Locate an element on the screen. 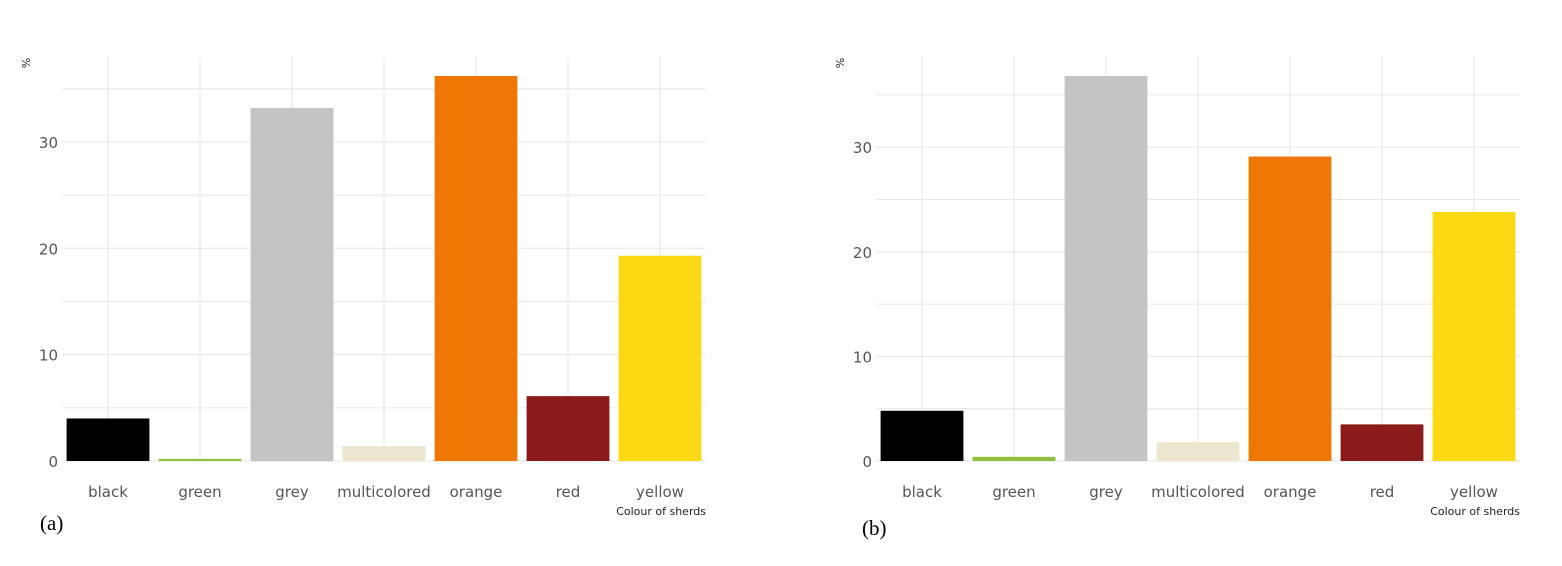  panel-label: (b) is located at coordinates (874, 528).